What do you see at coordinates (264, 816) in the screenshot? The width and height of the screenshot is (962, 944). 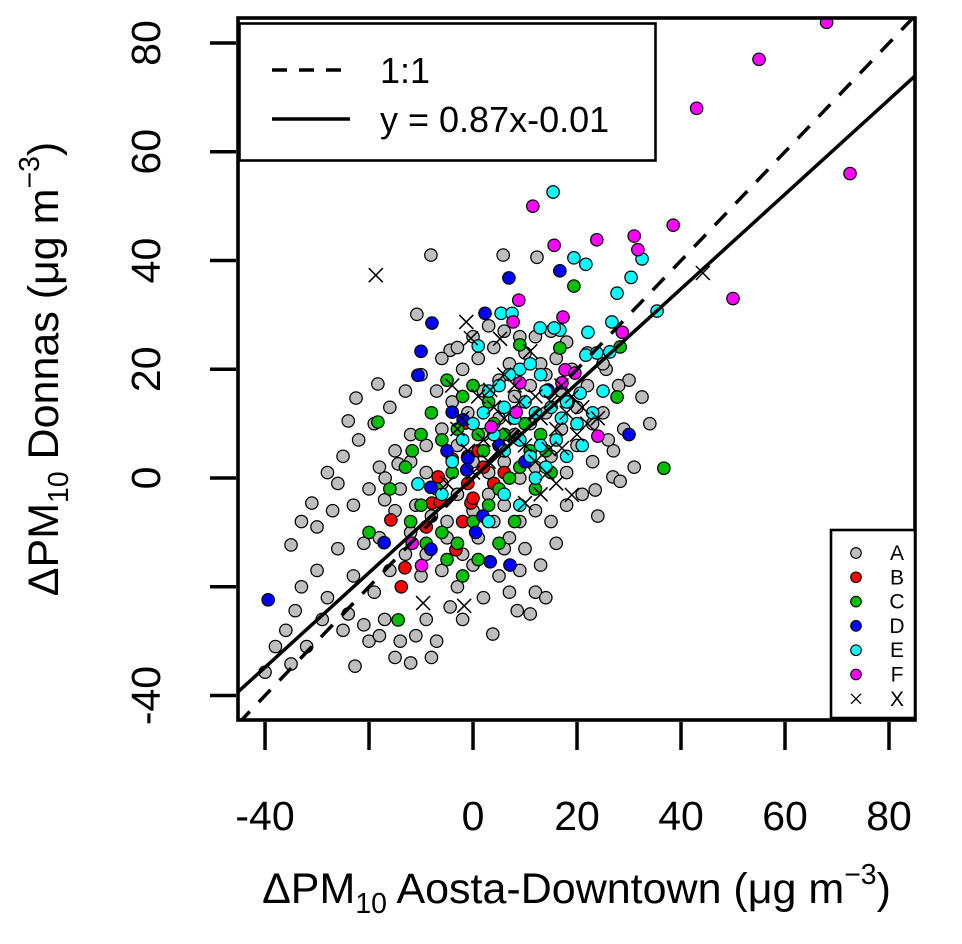 I see `x-tick-label: -40` at bounding box center [264, 816].